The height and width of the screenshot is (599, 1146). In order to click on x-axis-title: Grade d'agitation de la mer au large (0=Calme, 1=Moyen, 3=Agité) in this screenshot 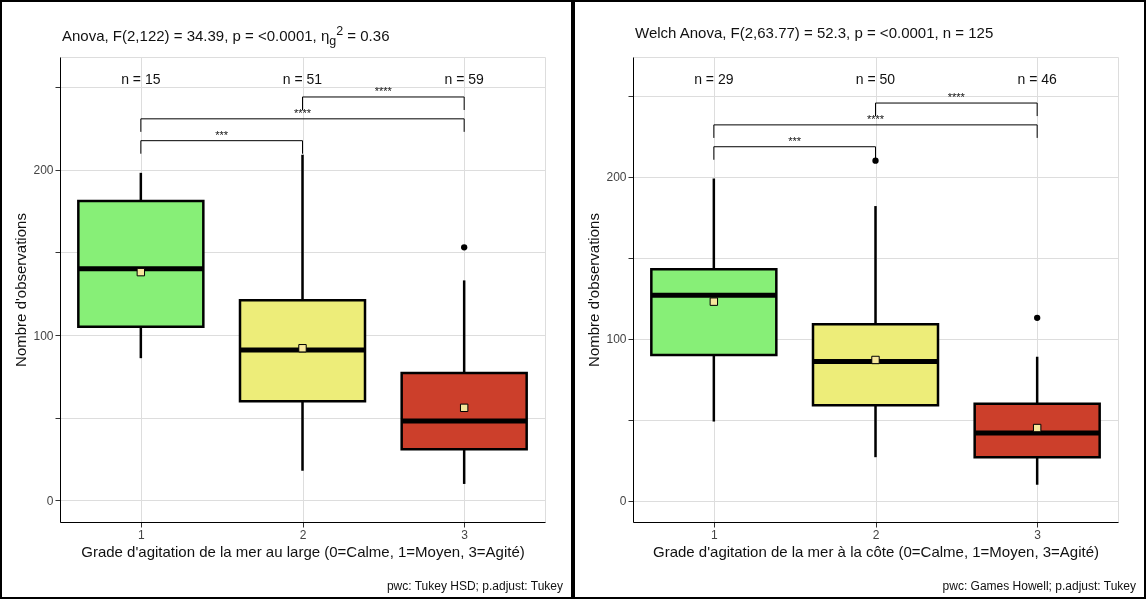, I will do `click(303, 551)`.